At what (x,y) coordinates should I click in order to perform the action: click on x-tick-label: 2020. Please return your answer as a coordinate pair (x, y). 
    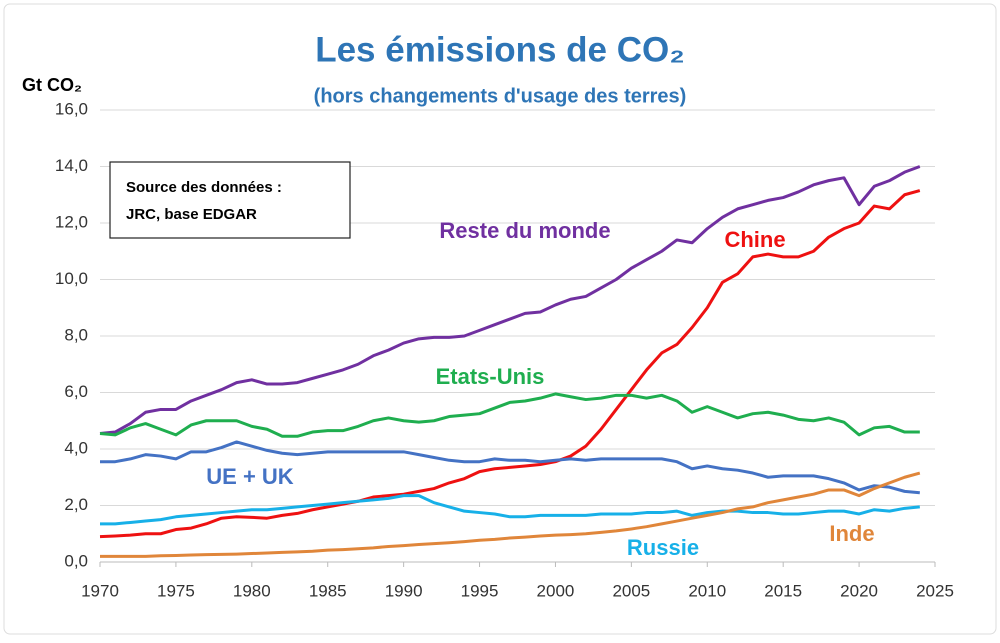
    Looking at the image, I should click on (859, 590).